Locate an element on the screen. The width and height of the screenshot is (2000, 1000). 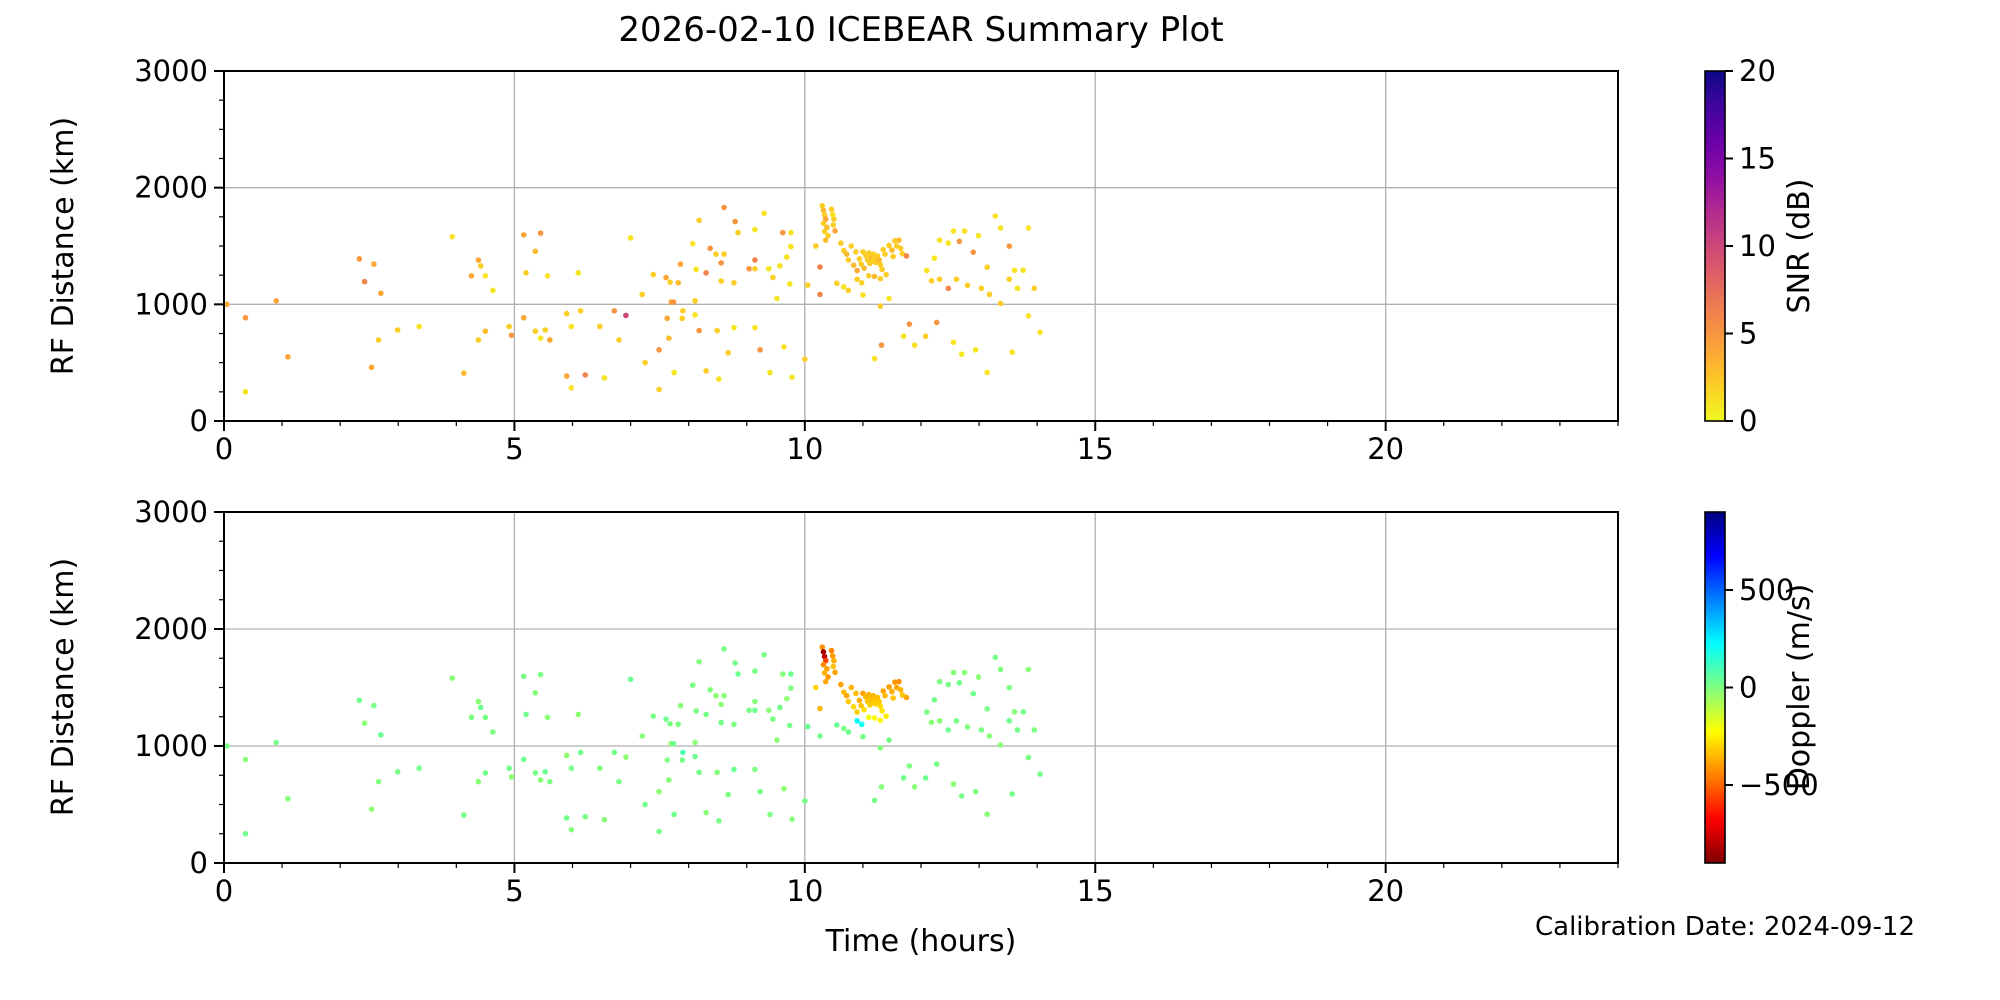
x-tick-label: 10 is located at coordinates (804, 891).